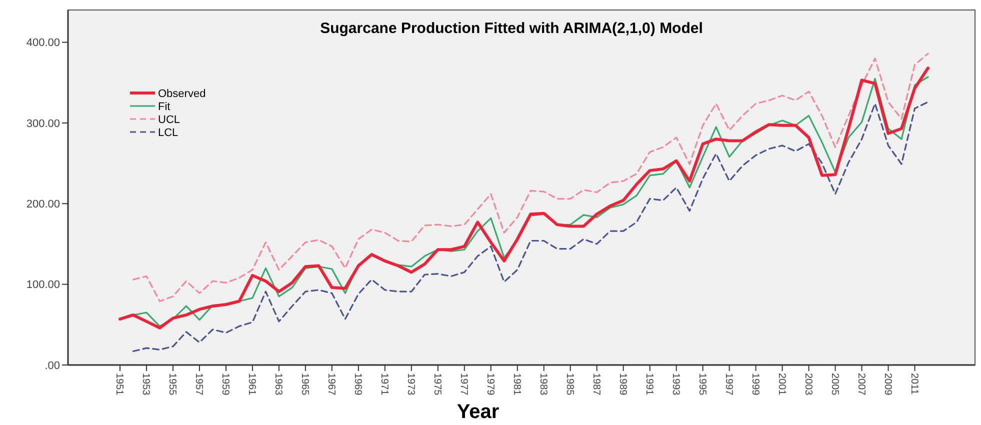  I want to click on legend-label: UCL, so click(169, 120).